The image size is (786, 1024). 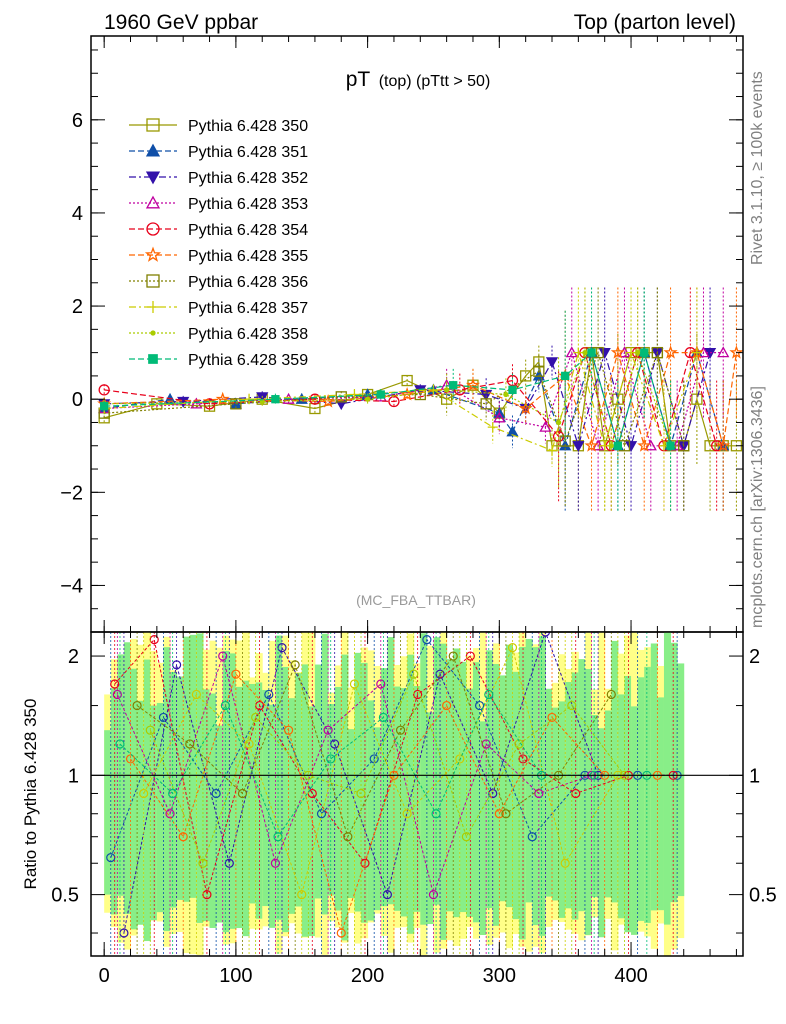 What do you see at coordinates (71, 586) in the screenshot?
I see `y-tick-label: −4` at bounding box center [71, 586].